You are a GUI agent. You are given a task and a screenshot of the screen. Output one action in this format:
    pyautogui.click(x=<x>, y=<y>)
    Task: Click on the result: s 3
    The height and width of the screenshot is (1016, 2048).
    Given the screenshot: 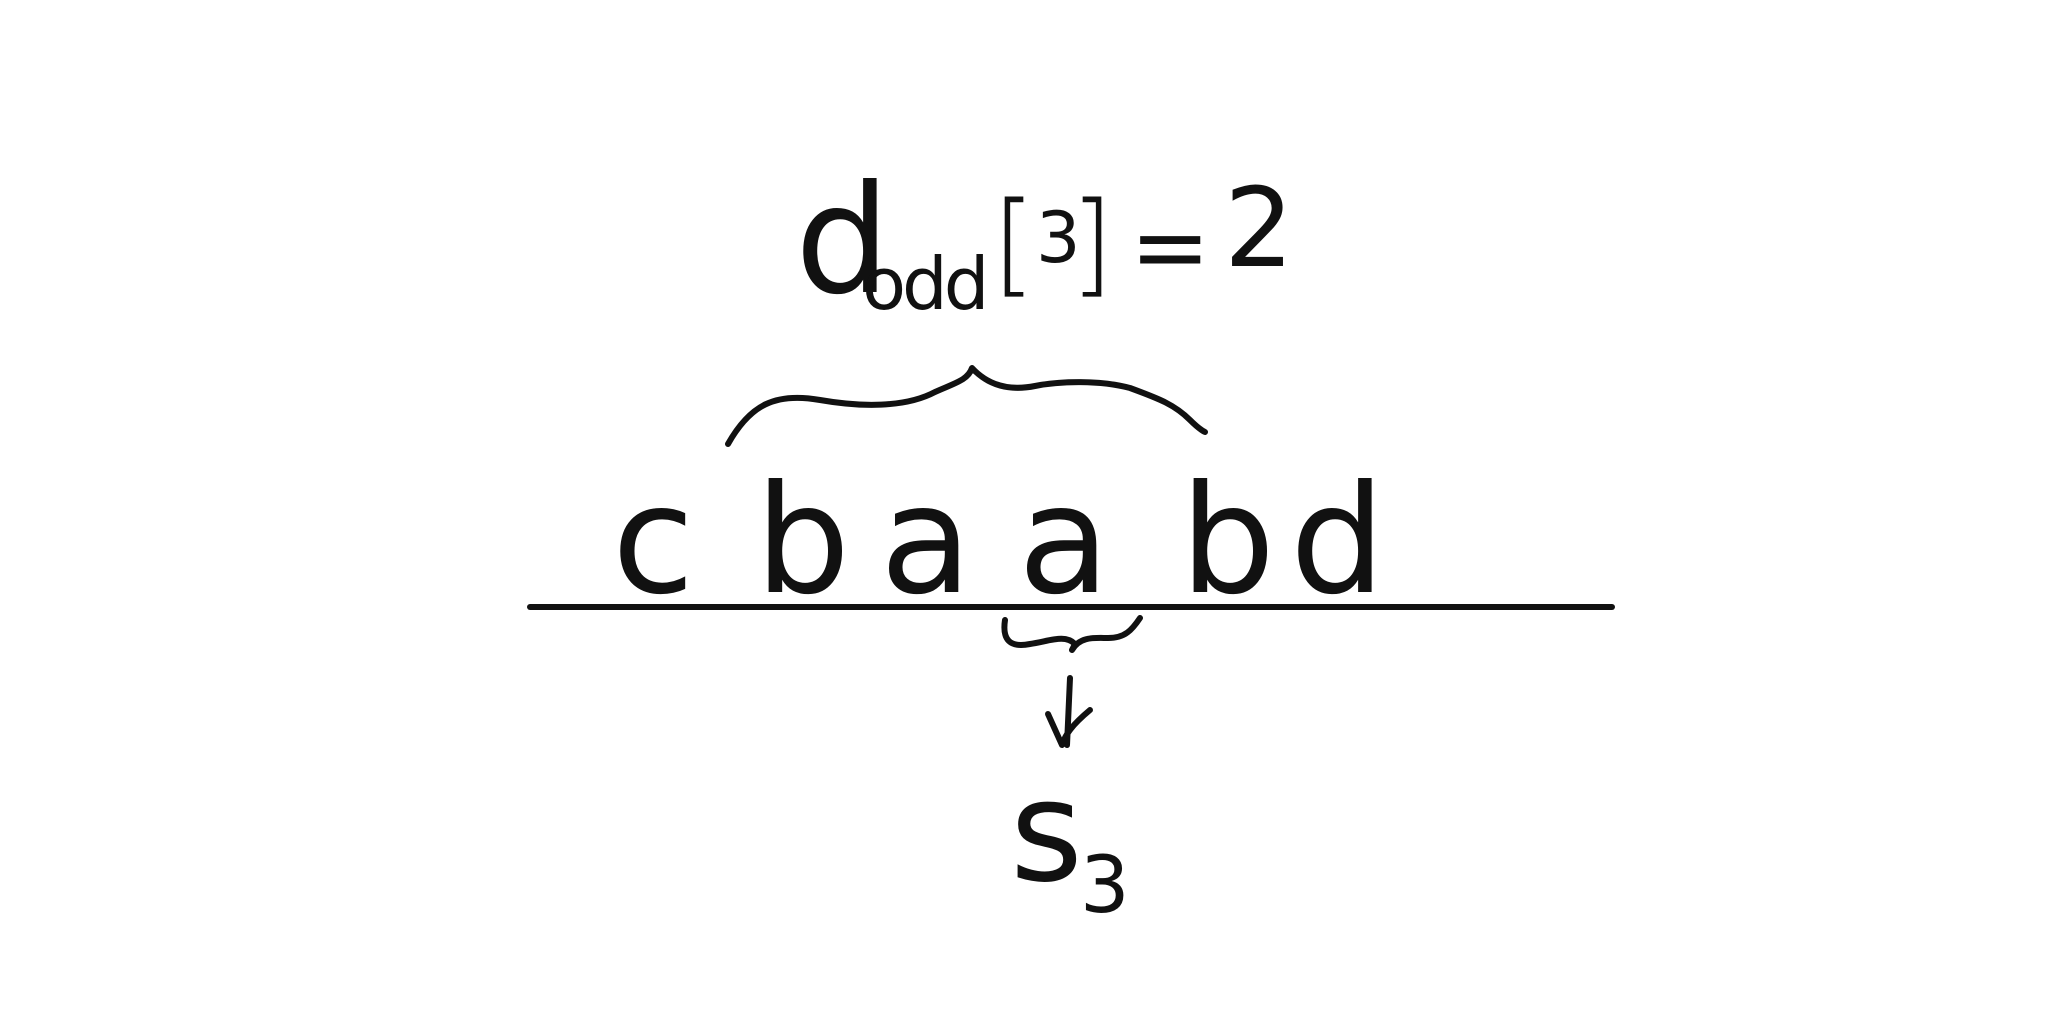 What is the action you would take?
    pyautogui.click(x=1070, y=841)
    